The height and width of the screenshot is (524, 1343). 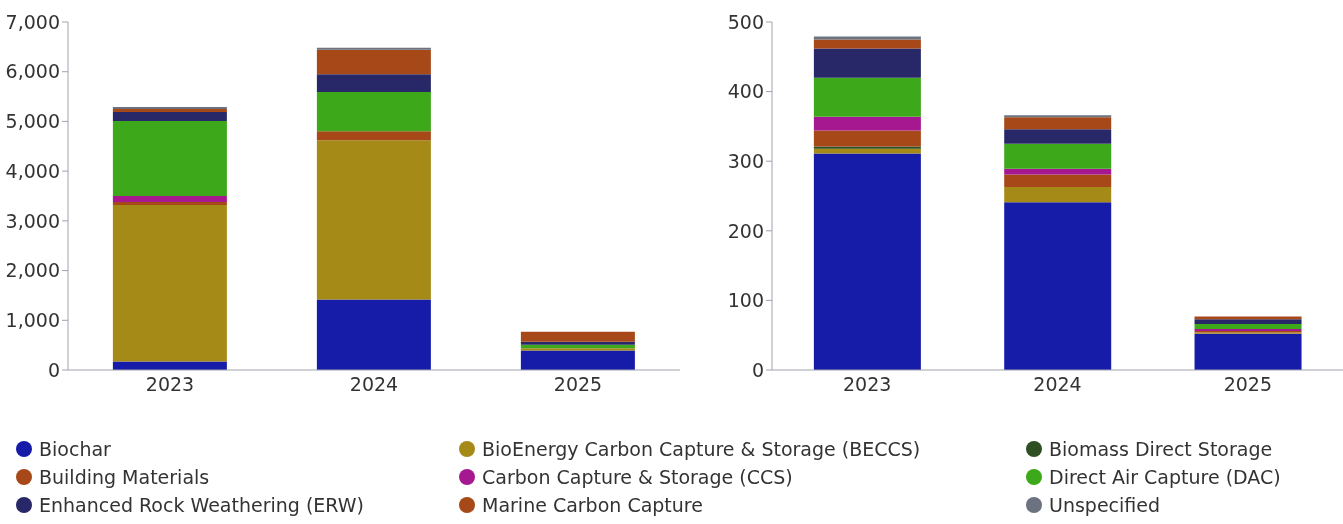 What do you see at coordinates (201, 505) in the screenshot?
I see `legend-label: Enhanced Rock Weathering (ERW)` at bounding box center [201, 505].